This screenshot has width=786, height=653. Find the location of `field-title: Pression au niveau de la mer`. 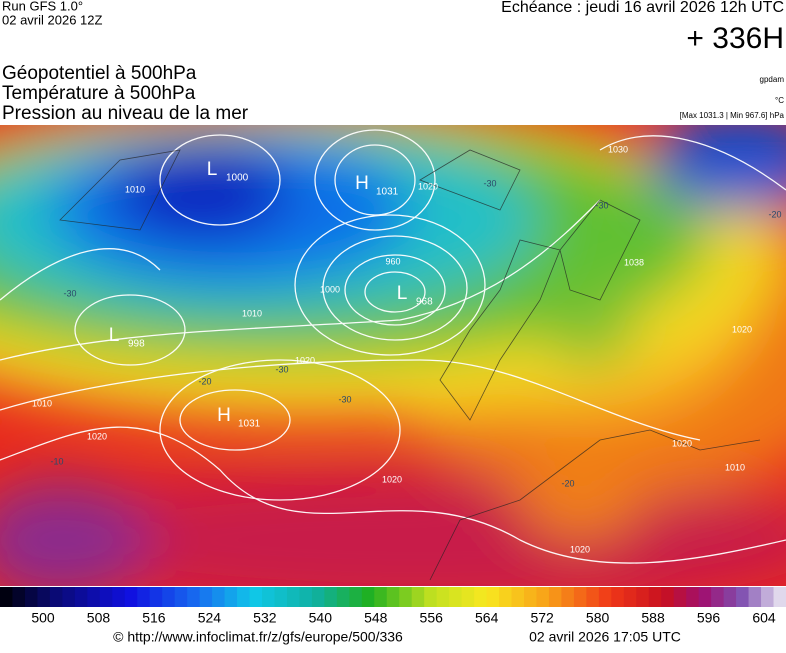

field-title: Pression au niveau de la mer is located at coordinates (125, 113).